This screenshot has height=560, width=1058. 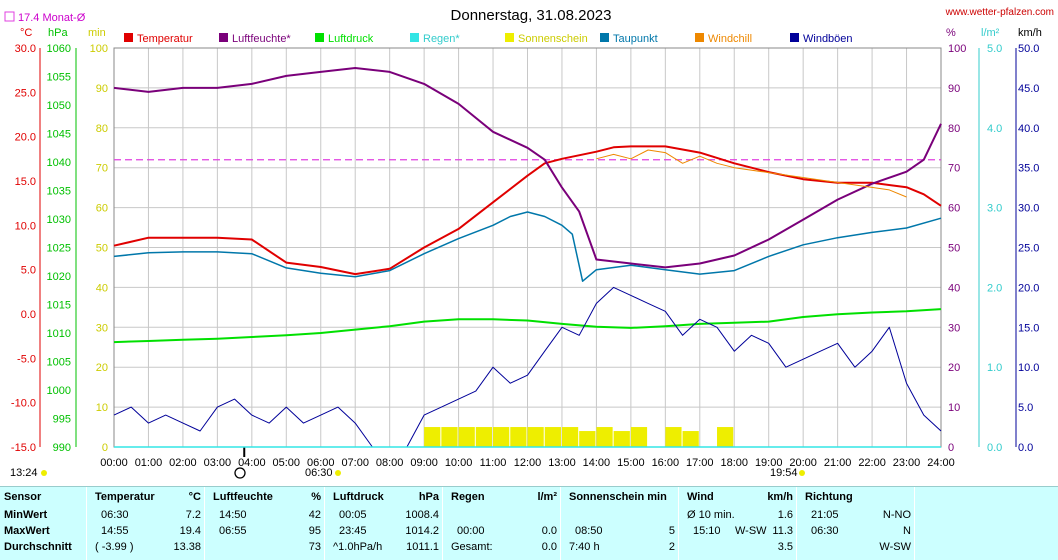 What do you see at coordinates (994, 49) in the screenshot?
I see `rain-tick: 5.0` at bounding box center [994, 49].